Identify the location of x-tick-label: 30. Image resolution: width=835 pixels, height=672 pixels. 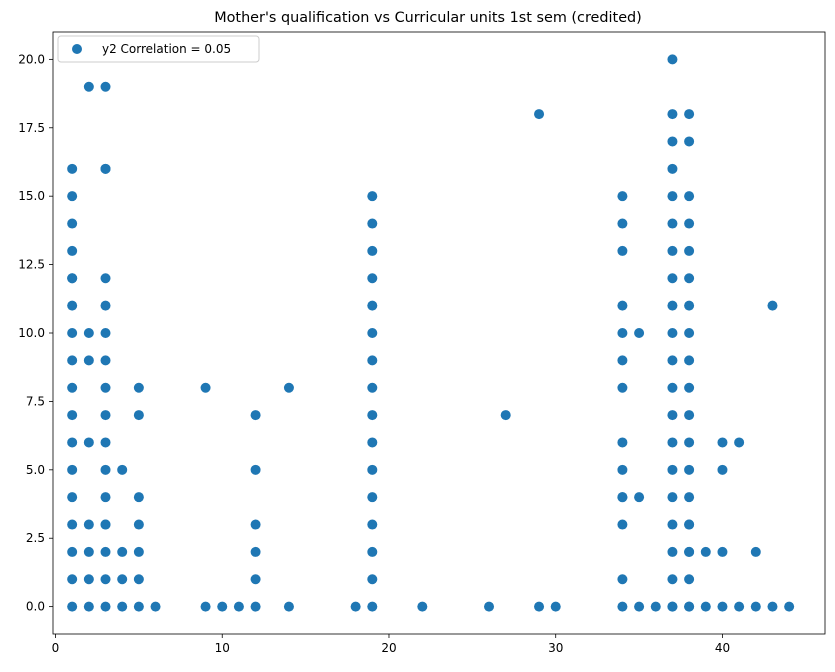
(555, 648).